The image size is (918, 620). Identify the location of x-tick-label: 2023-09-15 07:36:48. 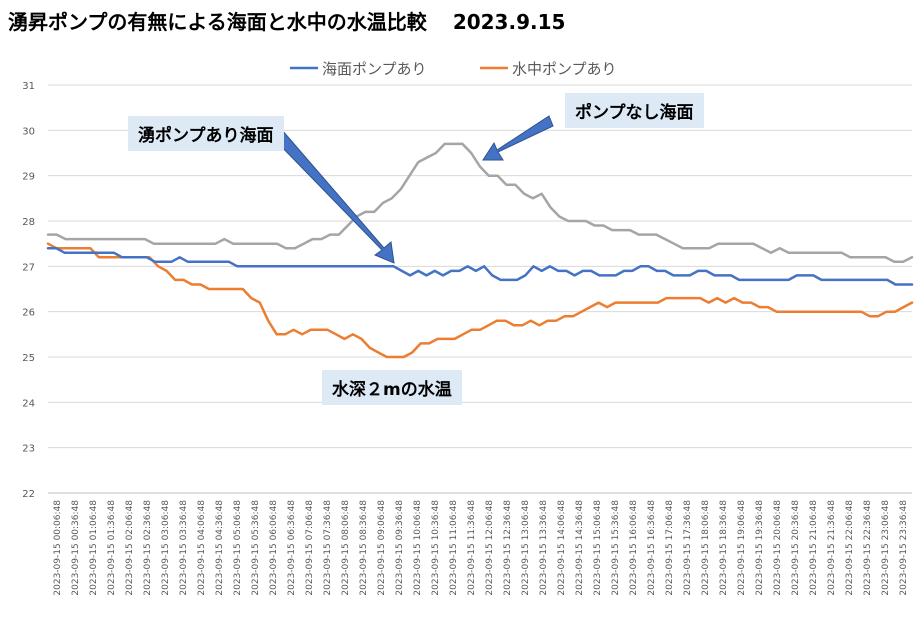
(328, 548).